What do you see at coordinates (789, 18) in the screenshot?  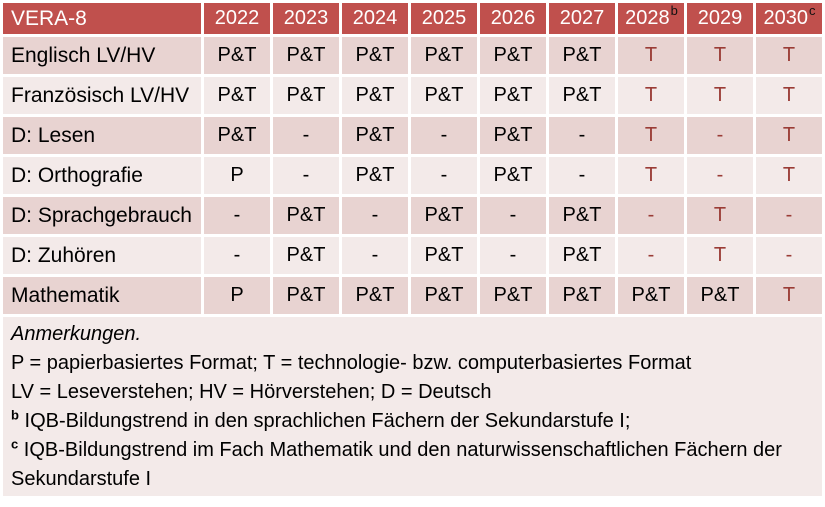 I see `year-header-2030: 2030c` at bounding box center [789, 18].